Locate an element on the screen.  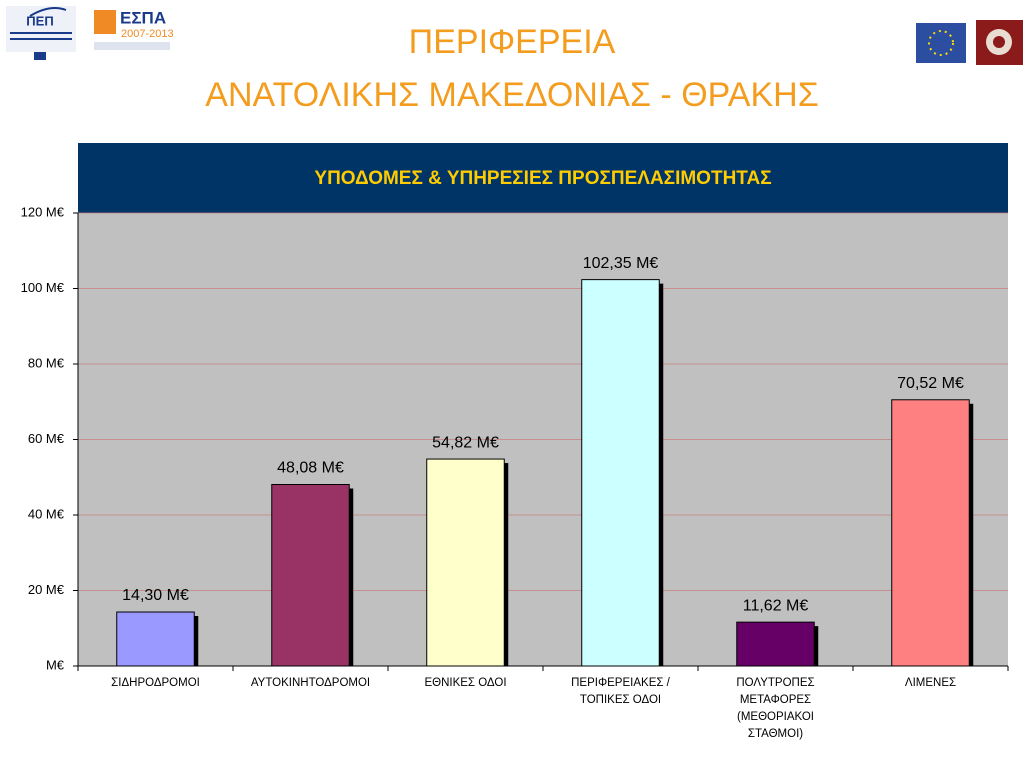
value-label: 11,62 M€ is located at coordinates (776, 605).